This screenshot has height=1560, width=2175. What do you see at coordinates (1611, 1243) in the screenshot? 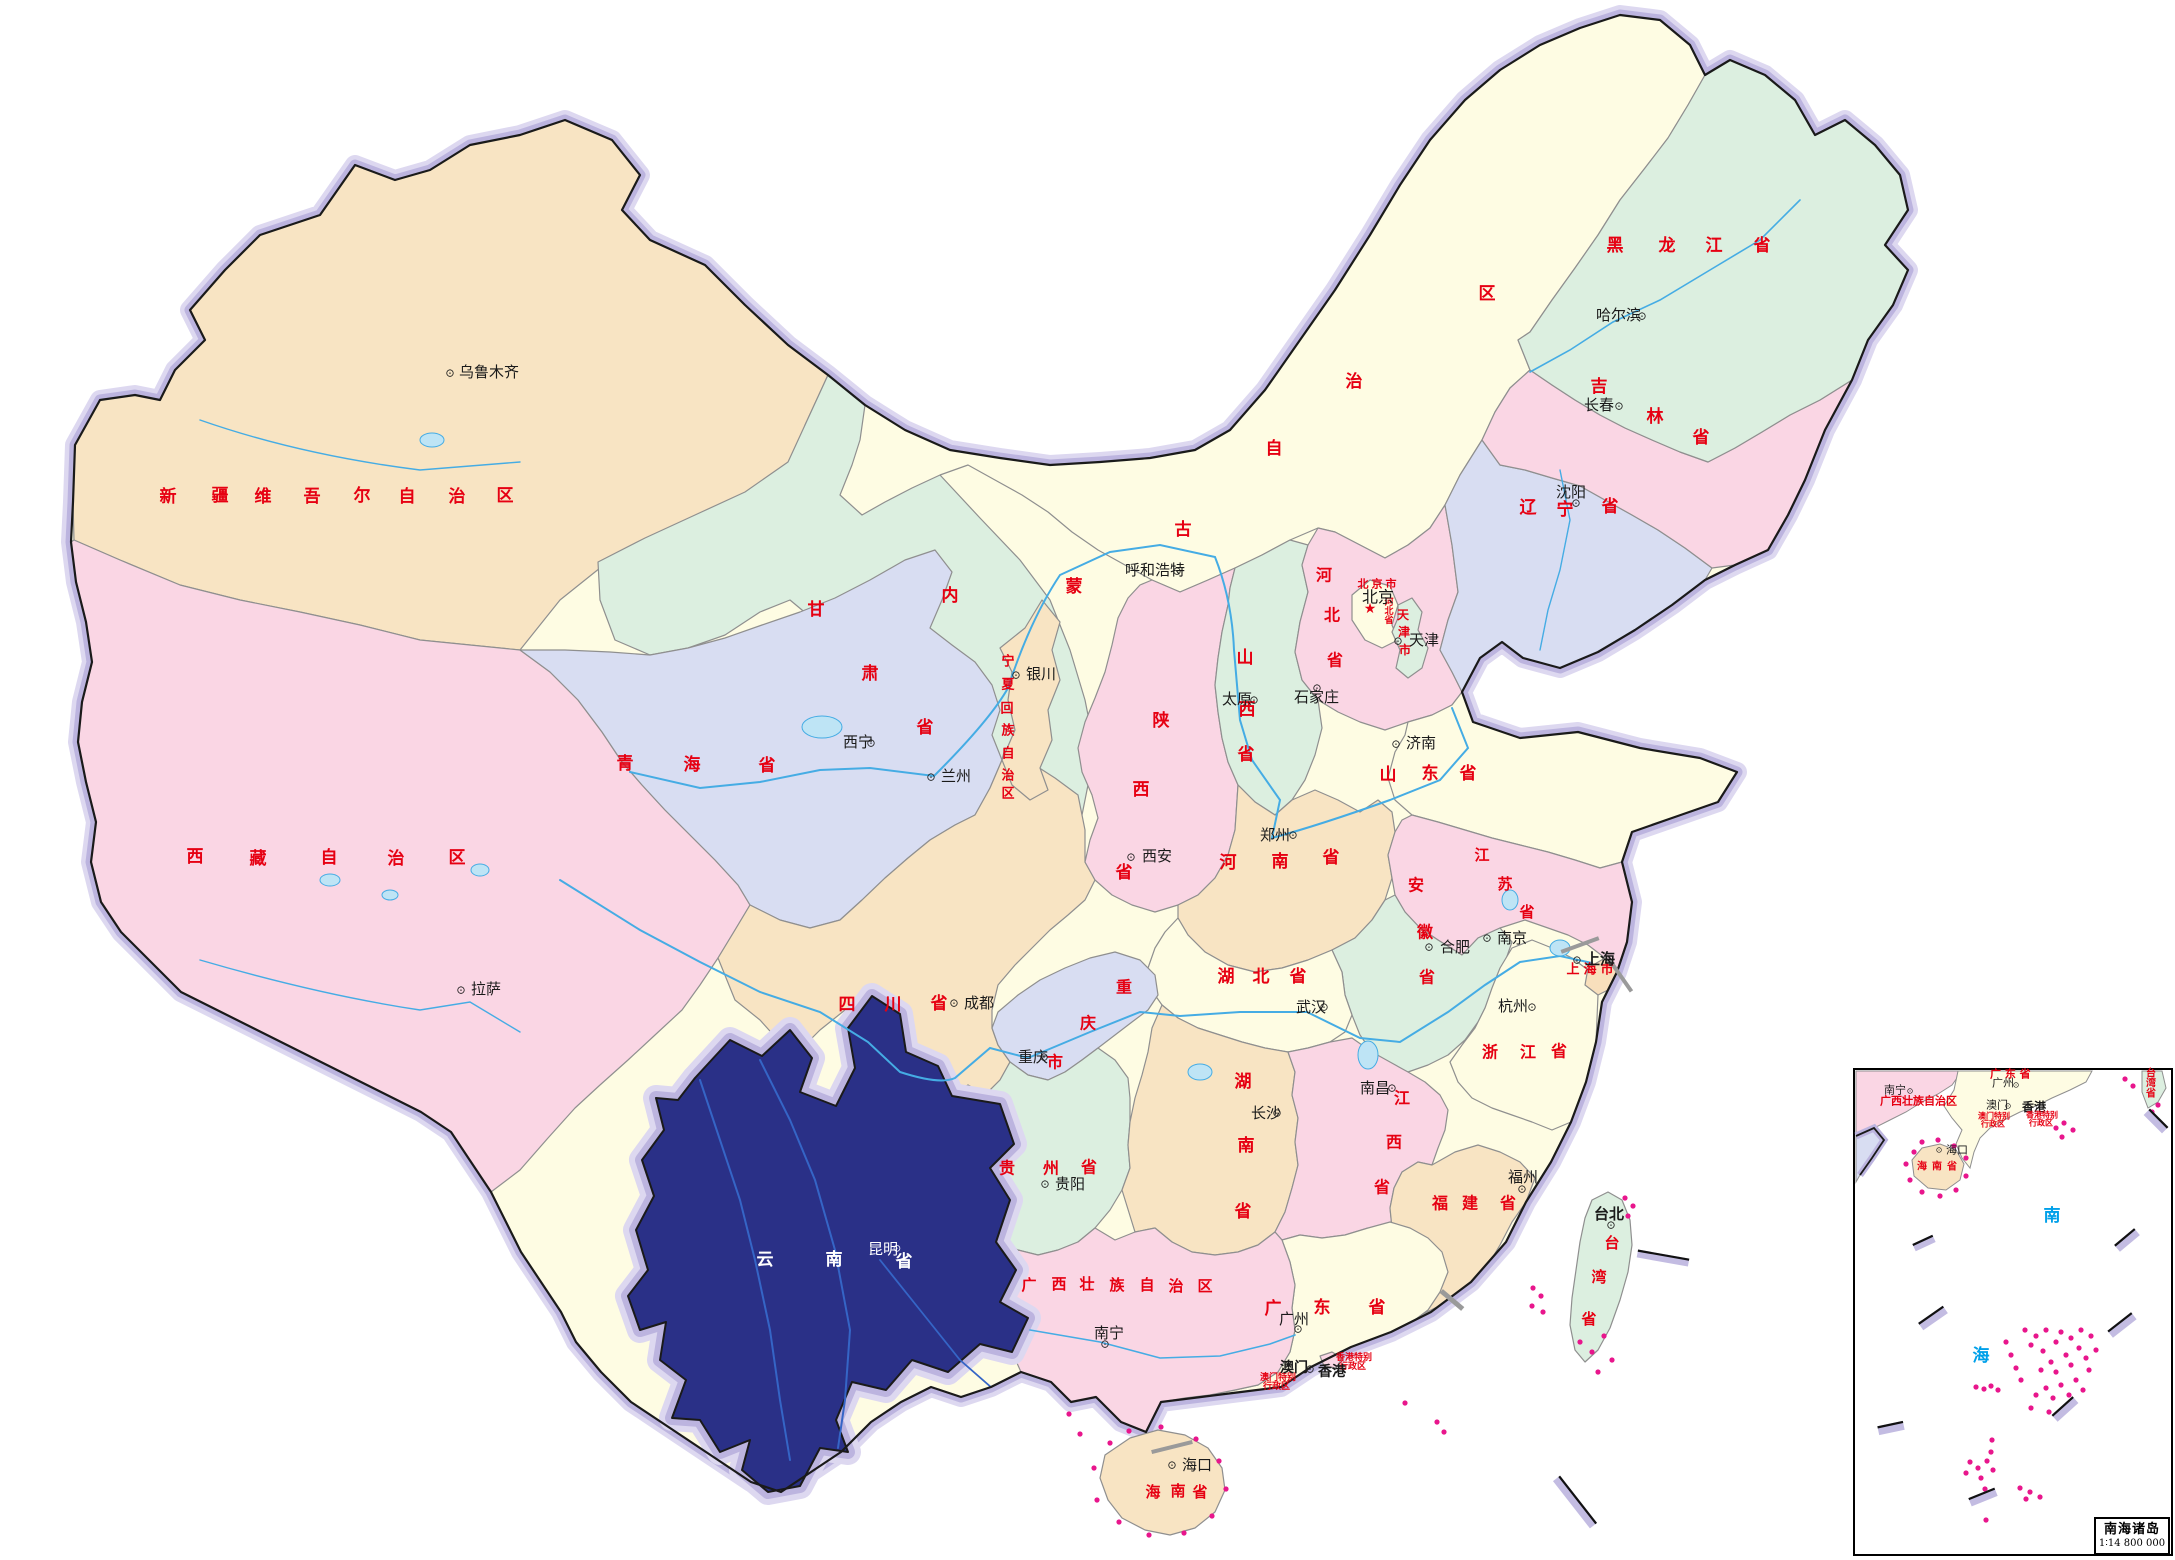
I see `map-label: 台` at bounding box center [1611, 1243].